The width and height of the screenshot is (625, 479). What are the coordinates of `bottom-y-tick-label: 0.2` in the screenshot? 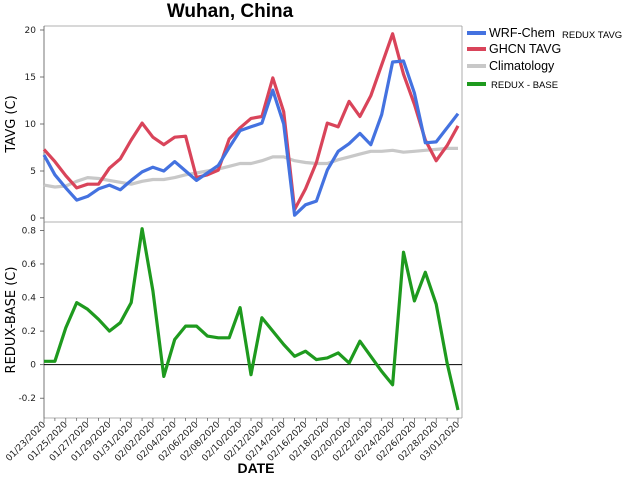 It's located at (29, 332).